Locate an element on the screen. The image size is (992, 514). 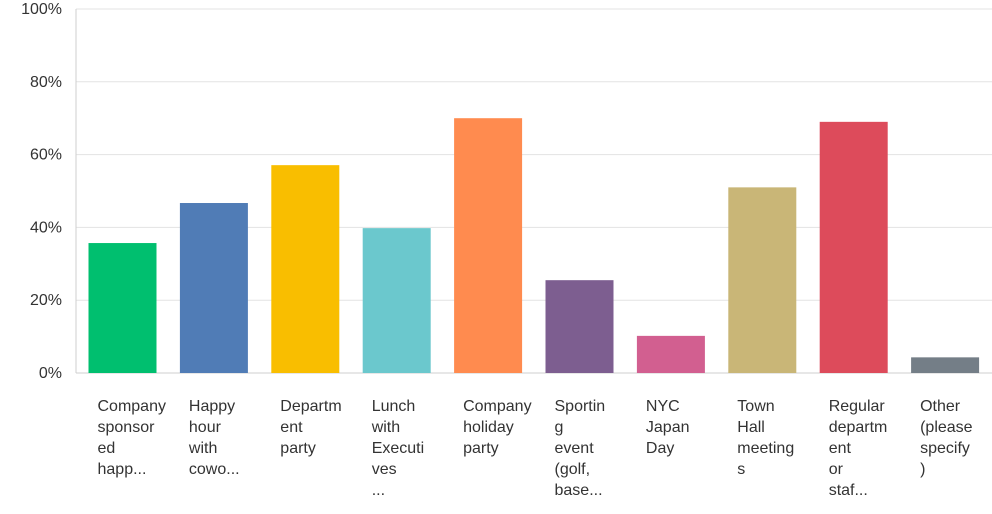
category-label-line: Hall is located at coordinates (751, 427).